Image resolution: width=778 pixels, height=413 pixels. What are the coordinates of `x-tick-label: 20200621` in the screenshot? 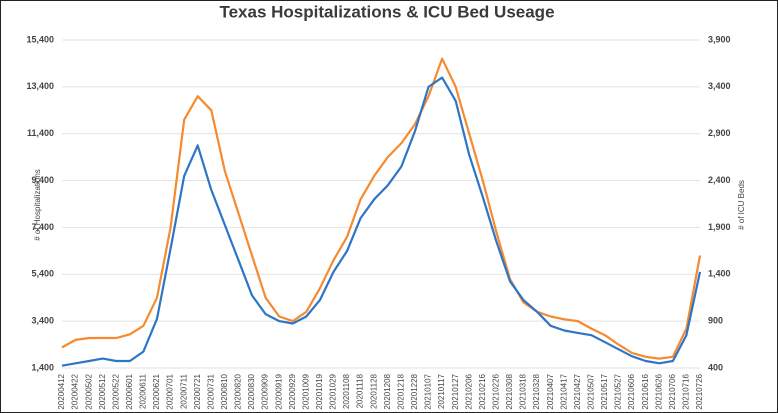 It's located at (156, 391).